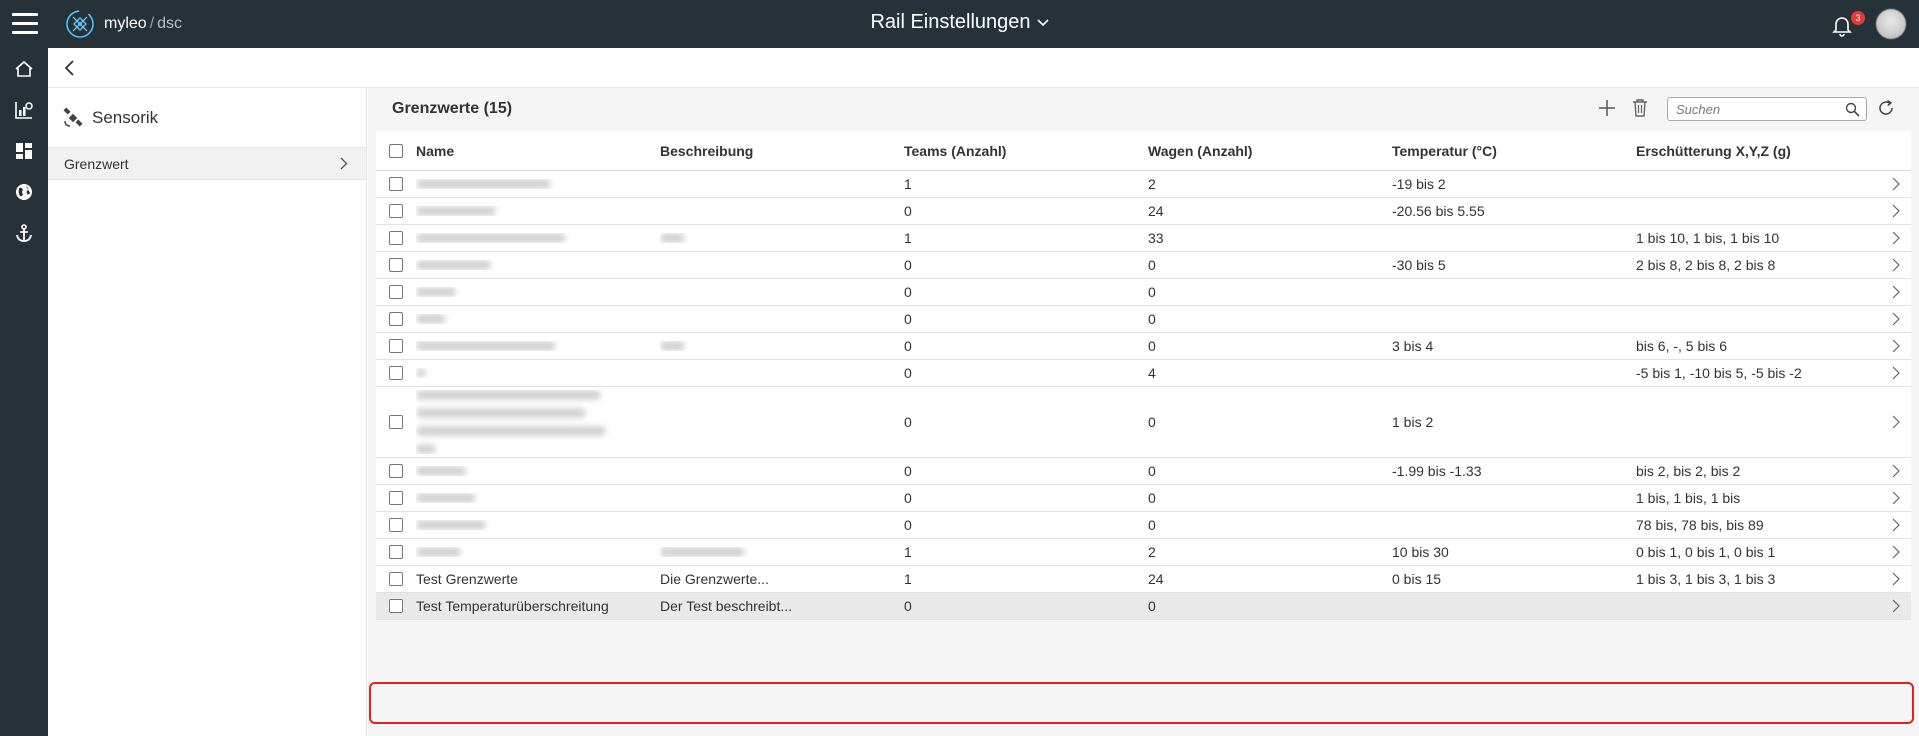 Image resolution: width=1919 pixels, height=736 pixels. Describe the element at coordinates (1143, 265) in the screenshot. I see `table-row: 0 0 -30 bis 5 2 bis 8, 2 bis 8, 2 bis 8` at that location.